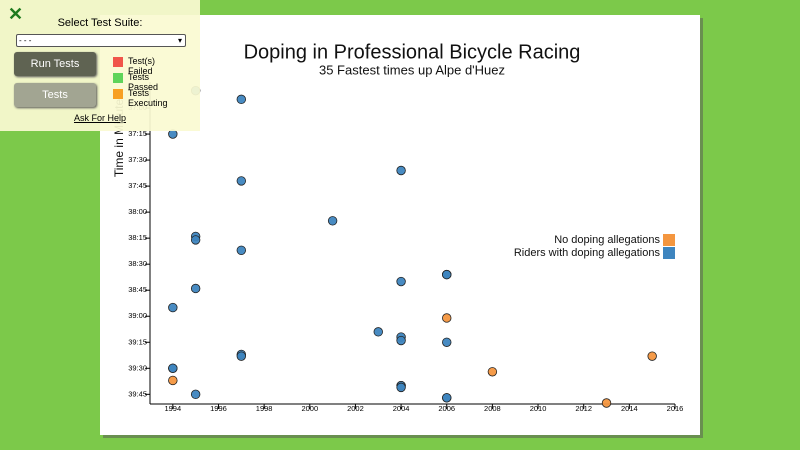 The width and height of the screenshot is (800, 450). I want to click on help-link: Ask For Help, so click(99, 118).